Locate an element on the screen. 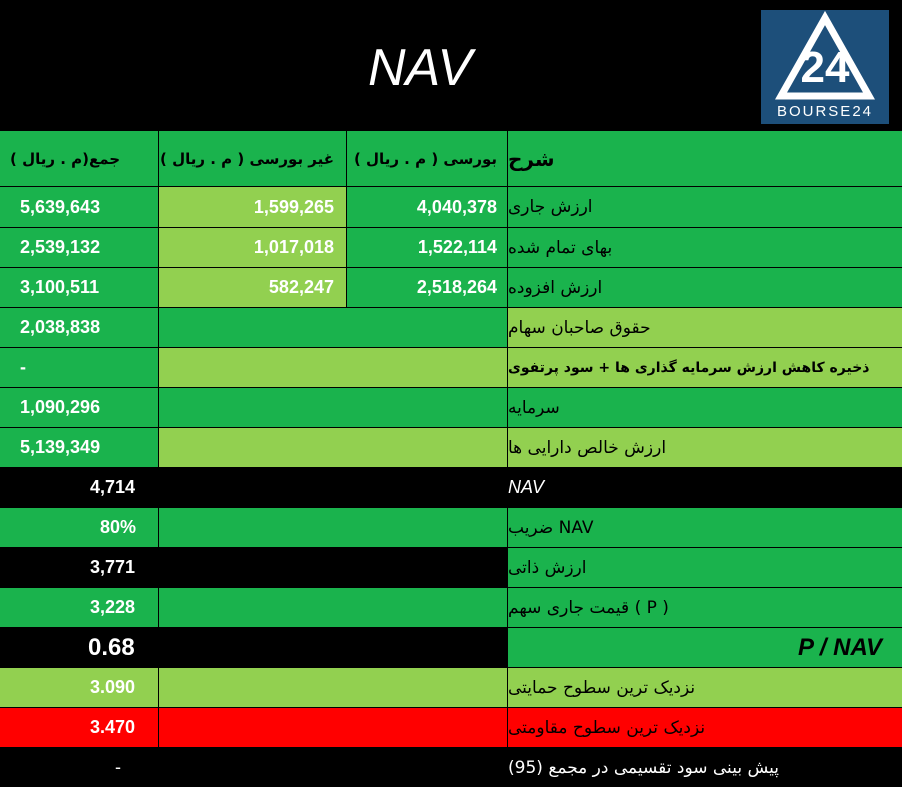 The height and width of the screenshot is (787, 902). total-value: 3,100,511 is located at coordinates (79, 287).